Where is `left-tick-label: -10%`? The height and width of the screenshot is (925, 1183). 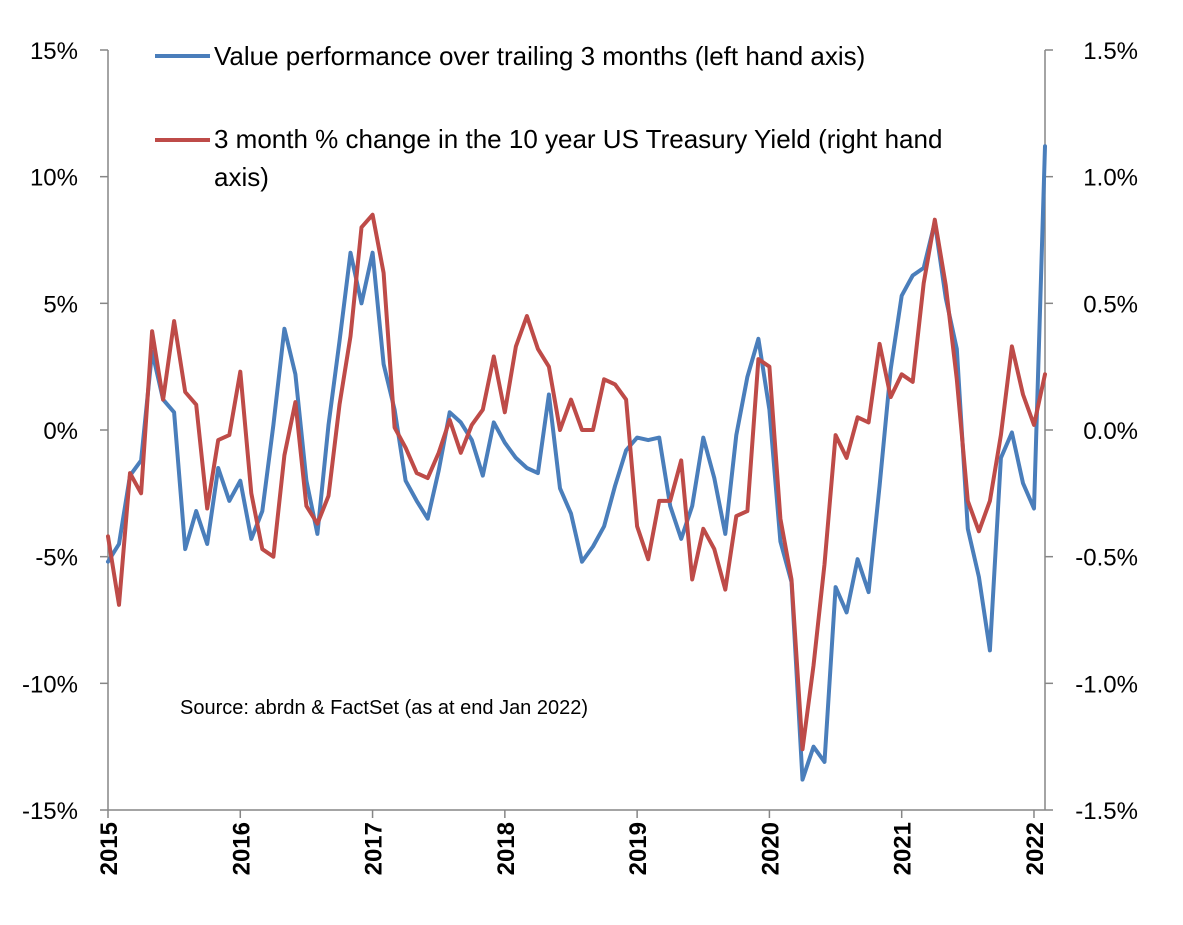 left-tick-label: -10% is located at coordinates (50, 684).